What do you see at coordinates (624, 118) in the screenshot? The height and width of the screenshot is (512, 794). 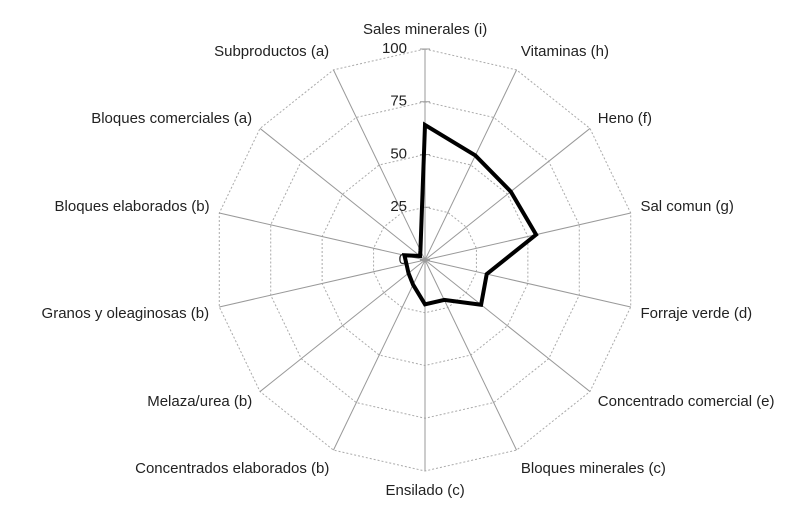 I see `category-label: Heno (f)` at bounding box center [624, 118].